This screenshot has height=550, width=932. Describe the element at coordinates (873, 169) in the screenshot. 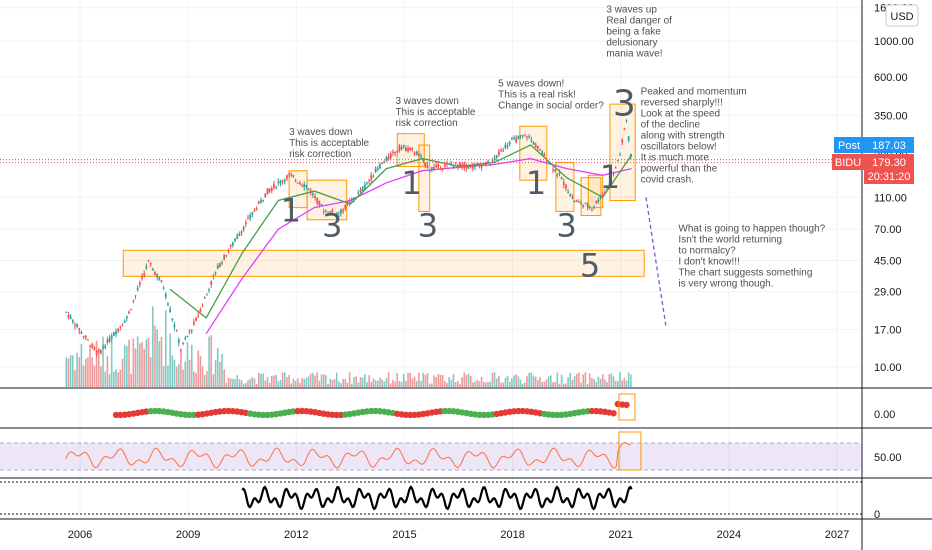

I see `last-price-tag: BIDU 179.30 20:31:20` at that location.